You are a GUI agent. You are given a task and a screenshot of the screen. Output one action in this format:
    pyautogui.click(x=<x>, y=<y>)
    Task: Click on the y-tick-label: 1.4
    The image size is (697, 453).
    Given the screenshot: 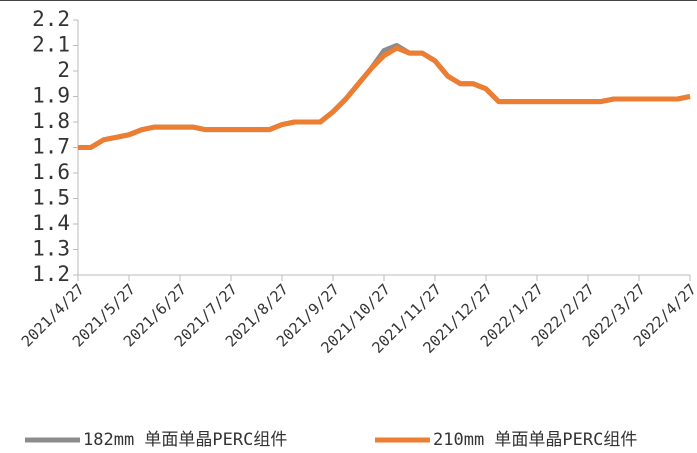 What is the action you would take?
    pyautogui.click(x=51, y=223)
    